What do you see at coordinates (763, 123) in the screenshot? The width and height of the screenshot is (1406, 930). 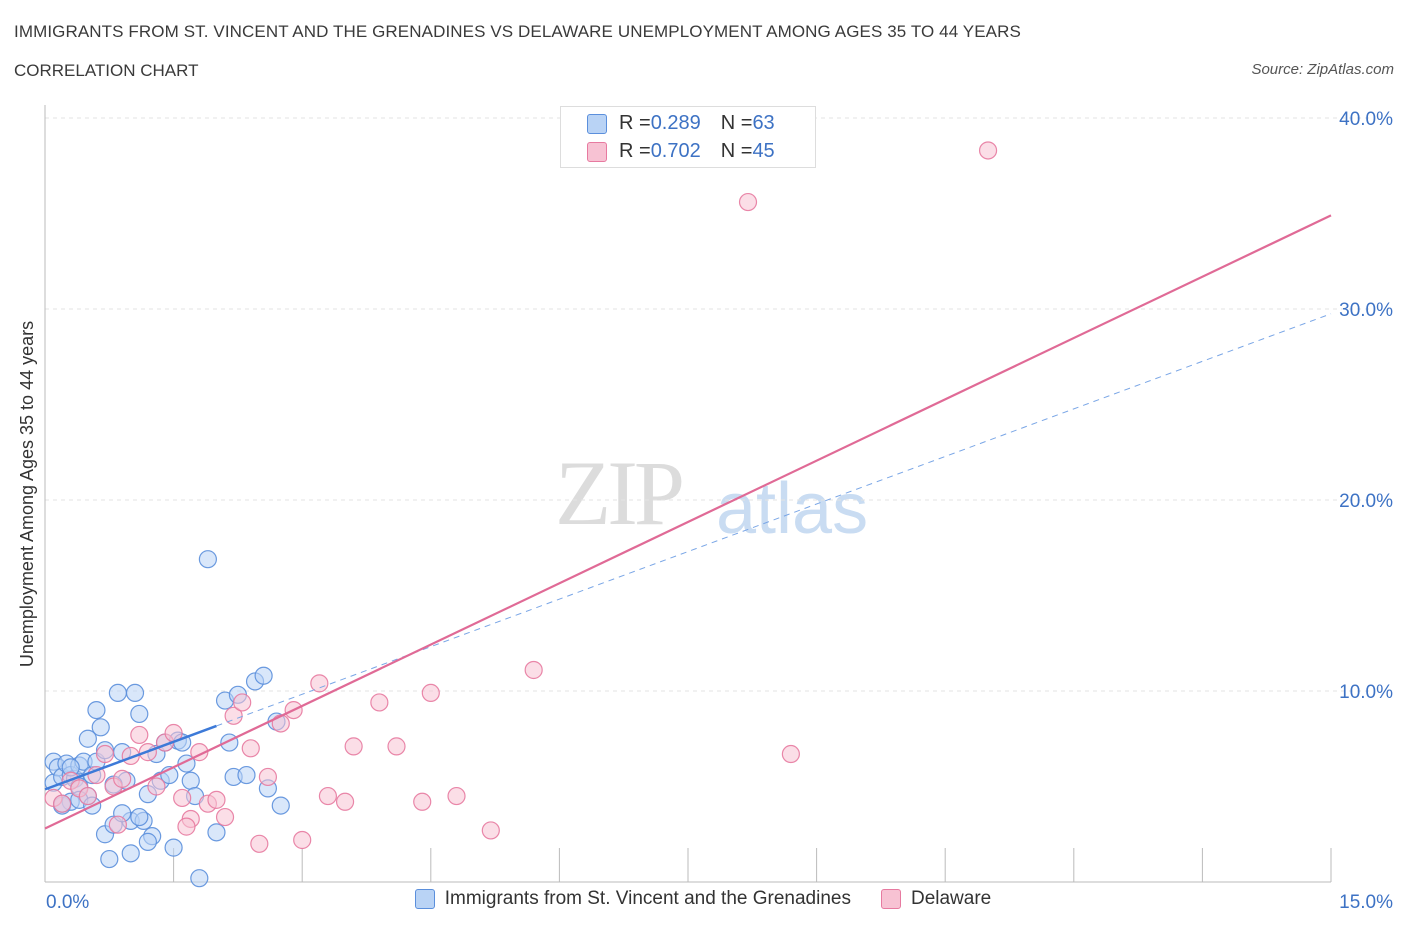 I see `n-value-blue: 63` at bounding box center [763, 123].